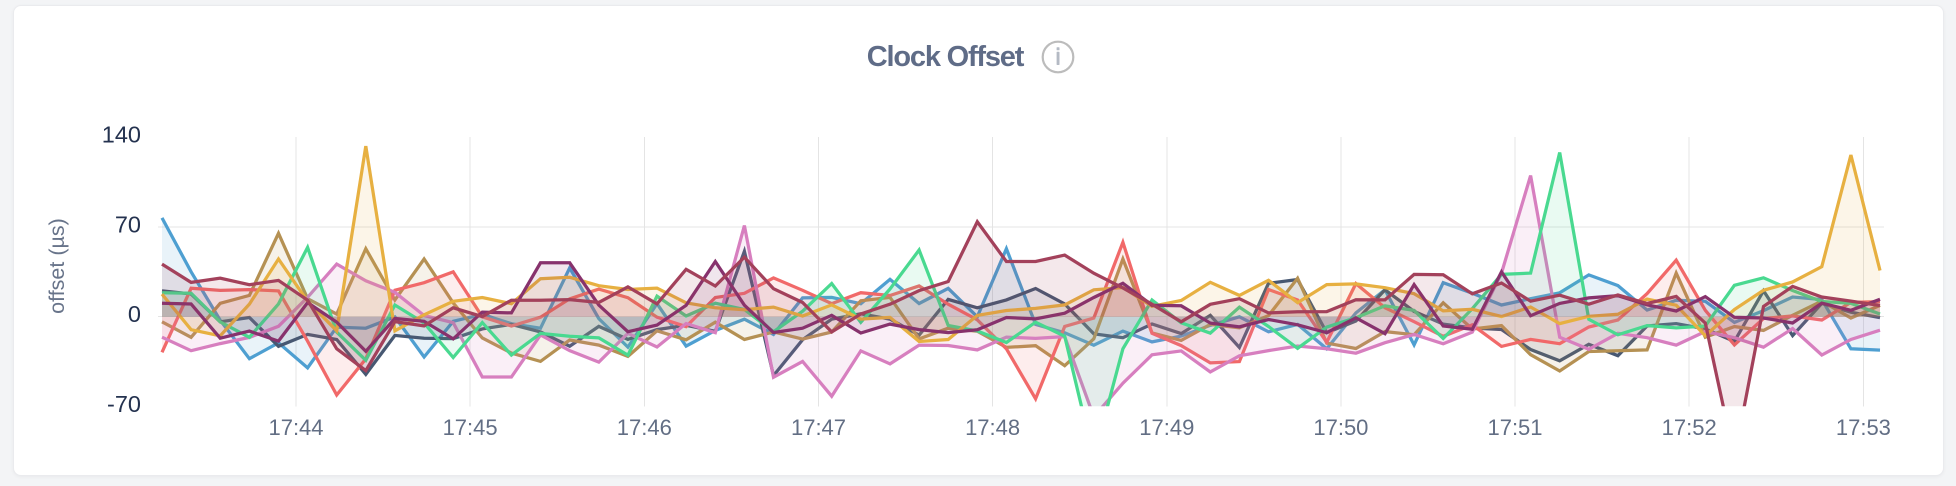  What do you see at coordinates (470, 427) in the screenshot?
I see `svg-text: 17:45` at bounding box center [470, 427].